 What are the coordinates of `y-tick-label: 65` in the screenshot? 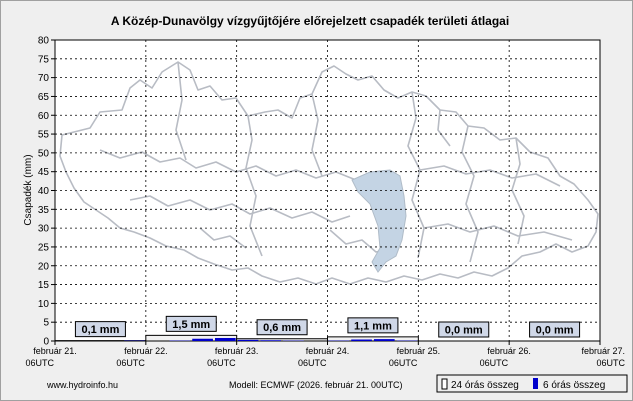 It's located at (44, 97).